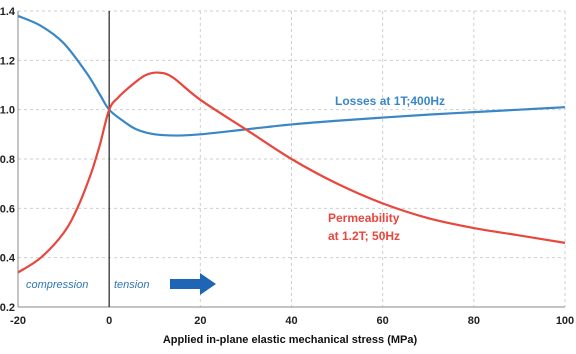  Describe the element at coordinates (474, 321) in the screenshot. I see `x-tick-label: 80` at that location.